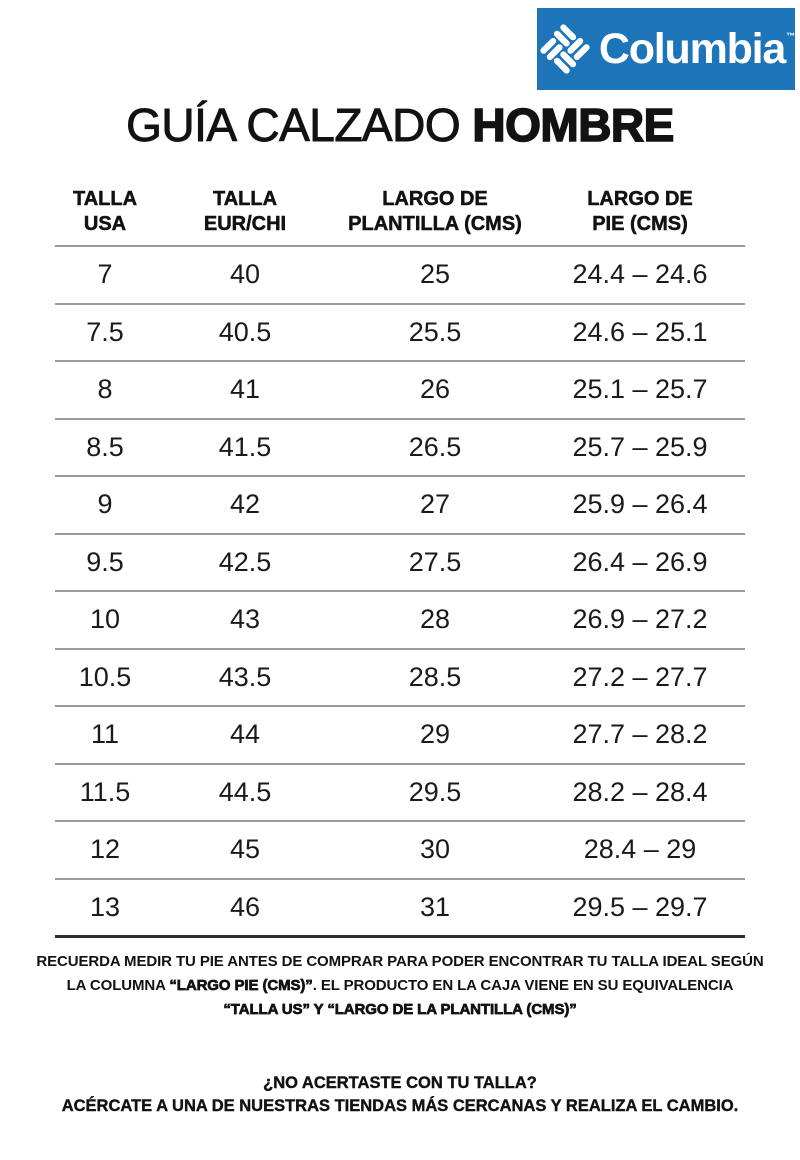 The width and height of the screenshot is (800, 1160). I want to click on table-cell: 25.7 – 25.9, so click(640, 446).